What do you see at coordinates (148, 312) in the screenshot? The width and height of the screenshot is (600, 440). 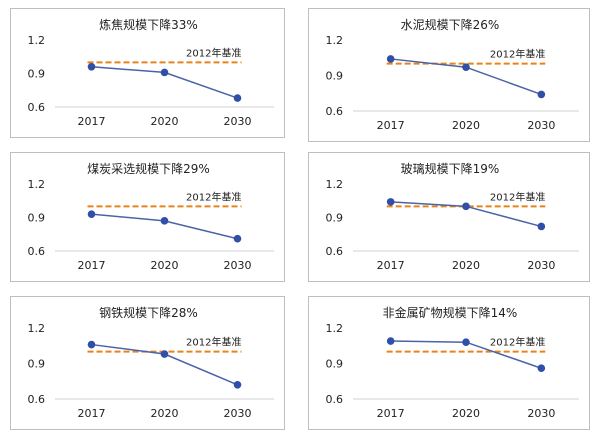 I see `chart-title: 钢铁规模下降28%` at bounding box center [148, 312].